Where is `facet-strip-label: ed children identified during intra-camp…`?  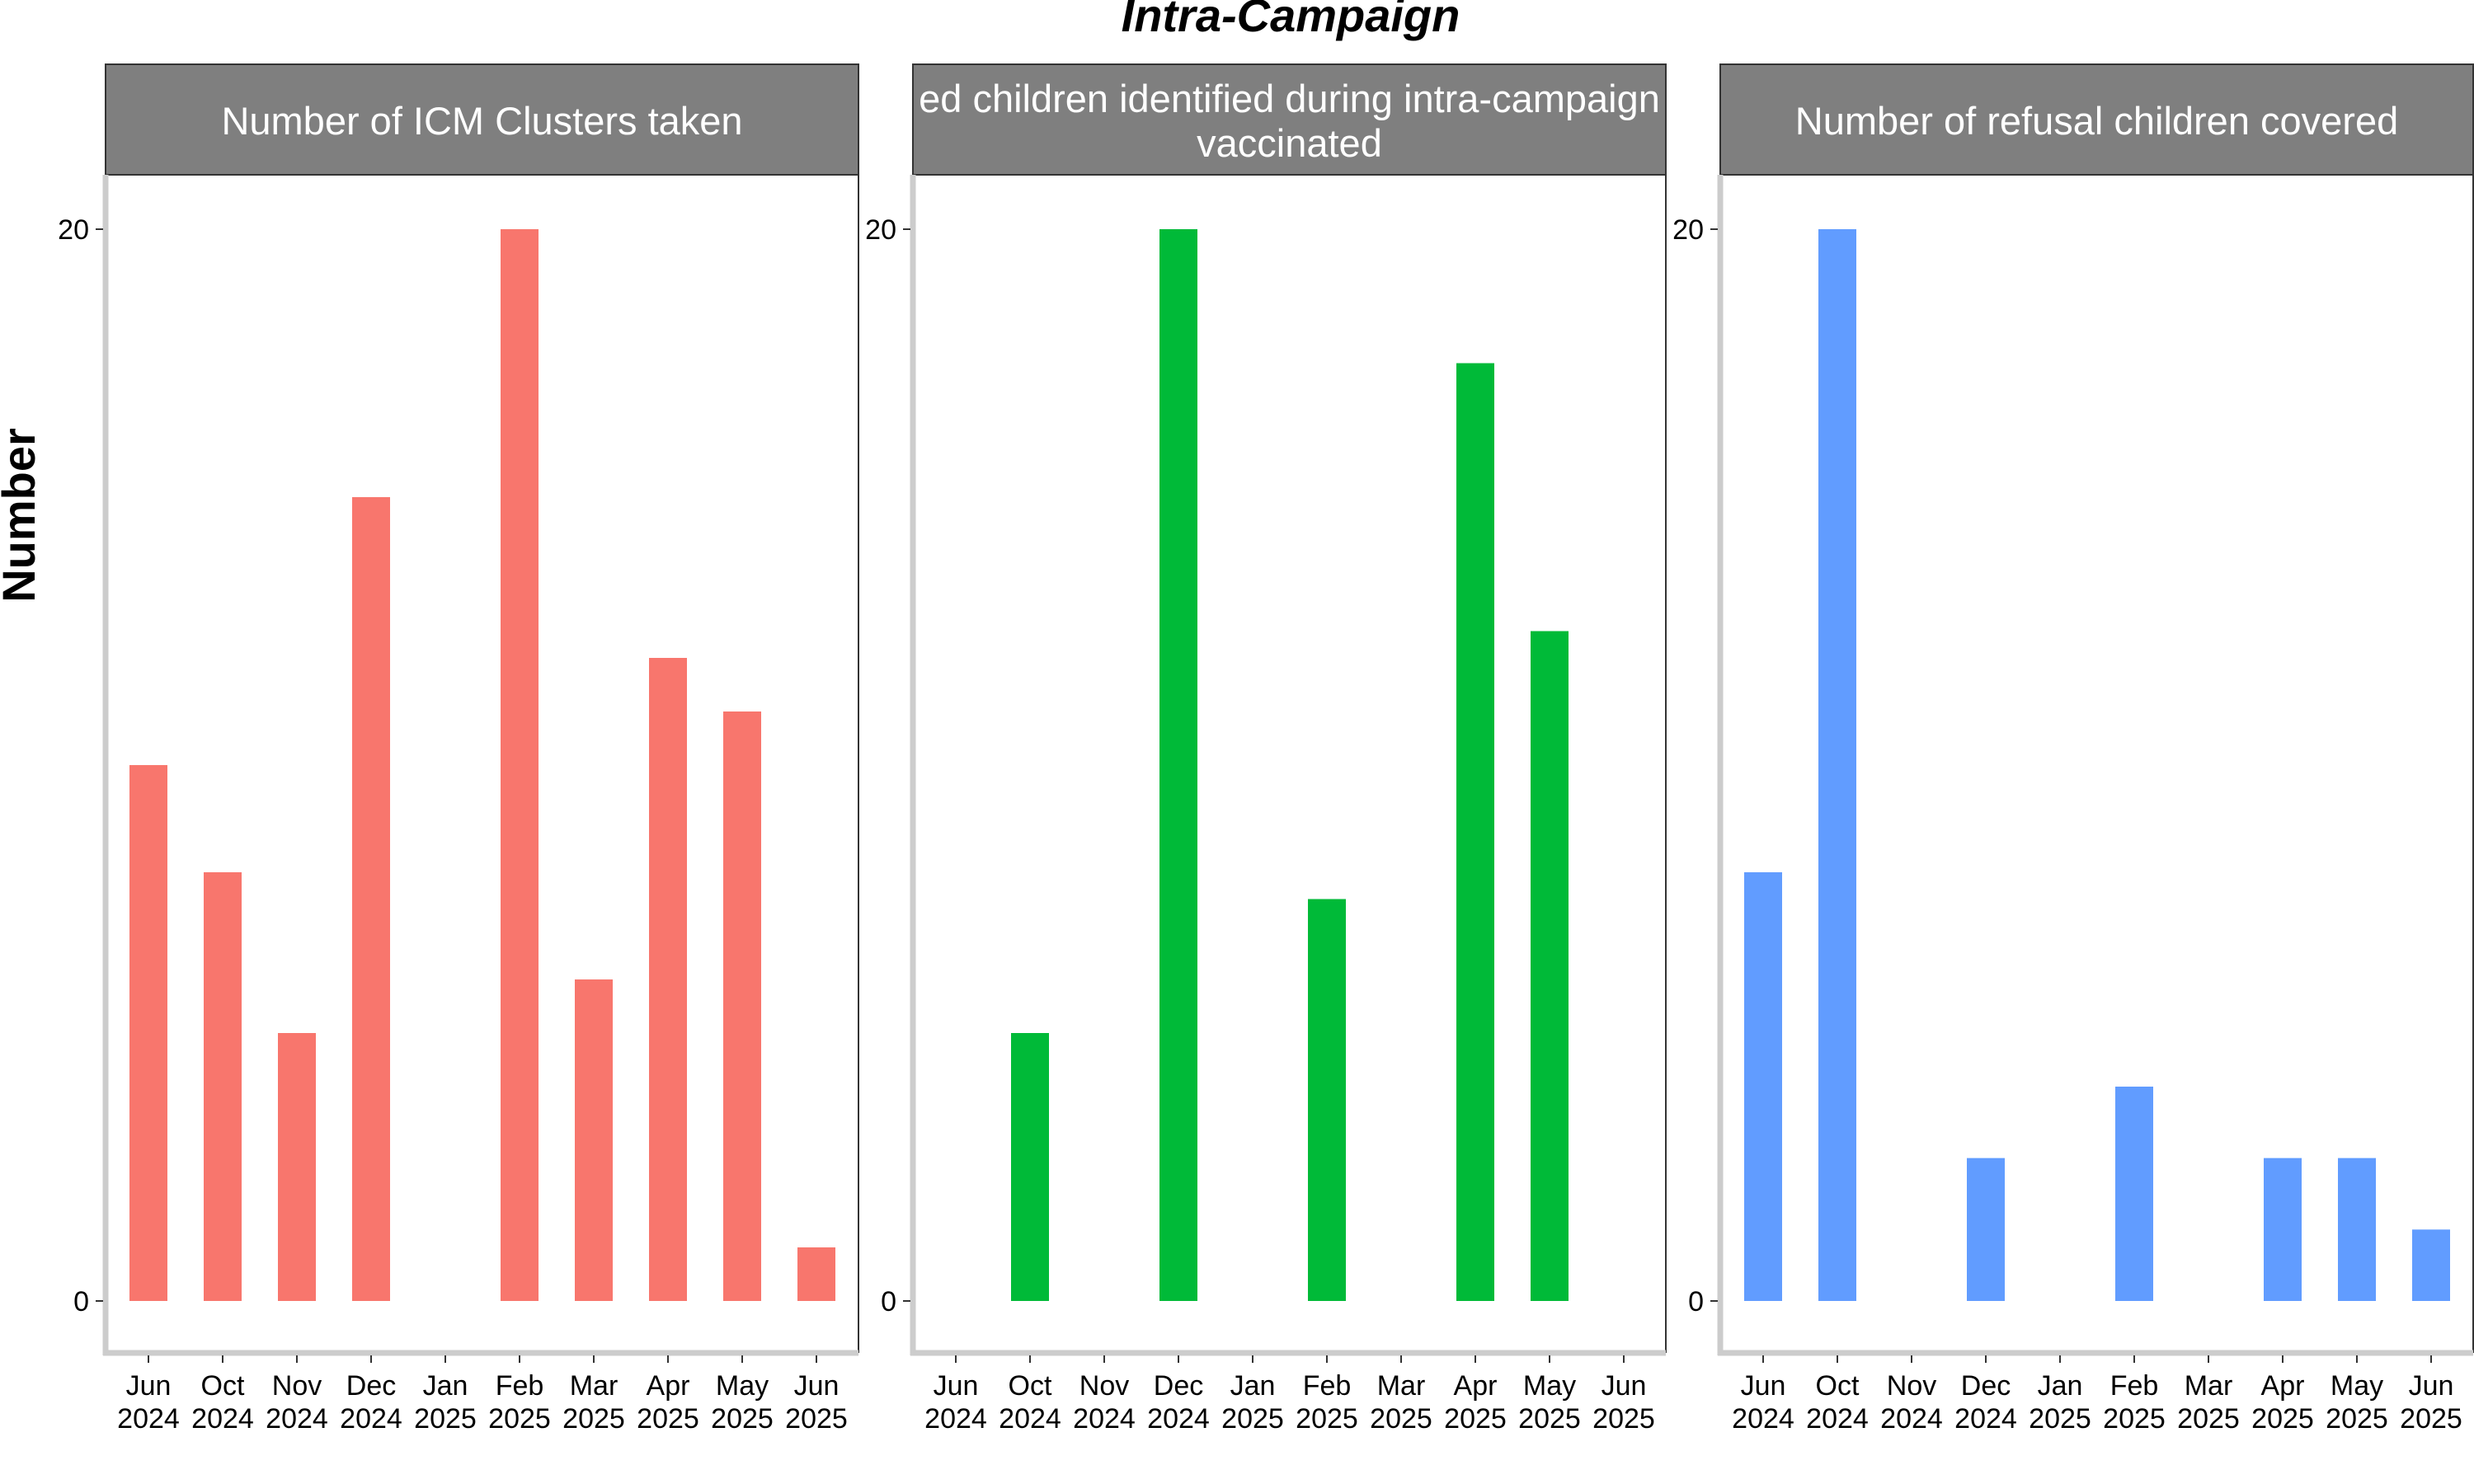
facet-strip-label: ed children identified during intra-camp… is located at coordinates (1289, 98).